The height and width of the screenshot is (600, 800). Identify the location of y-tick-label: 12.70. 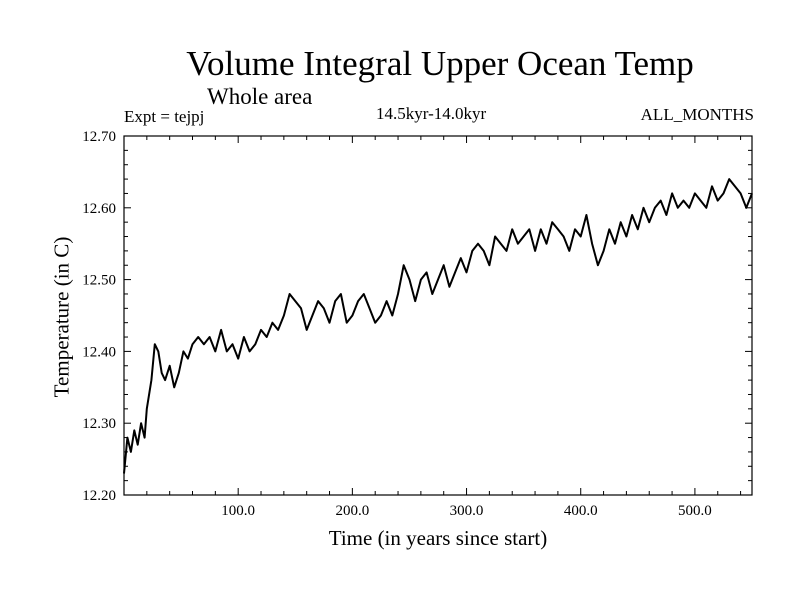
(99, 137).